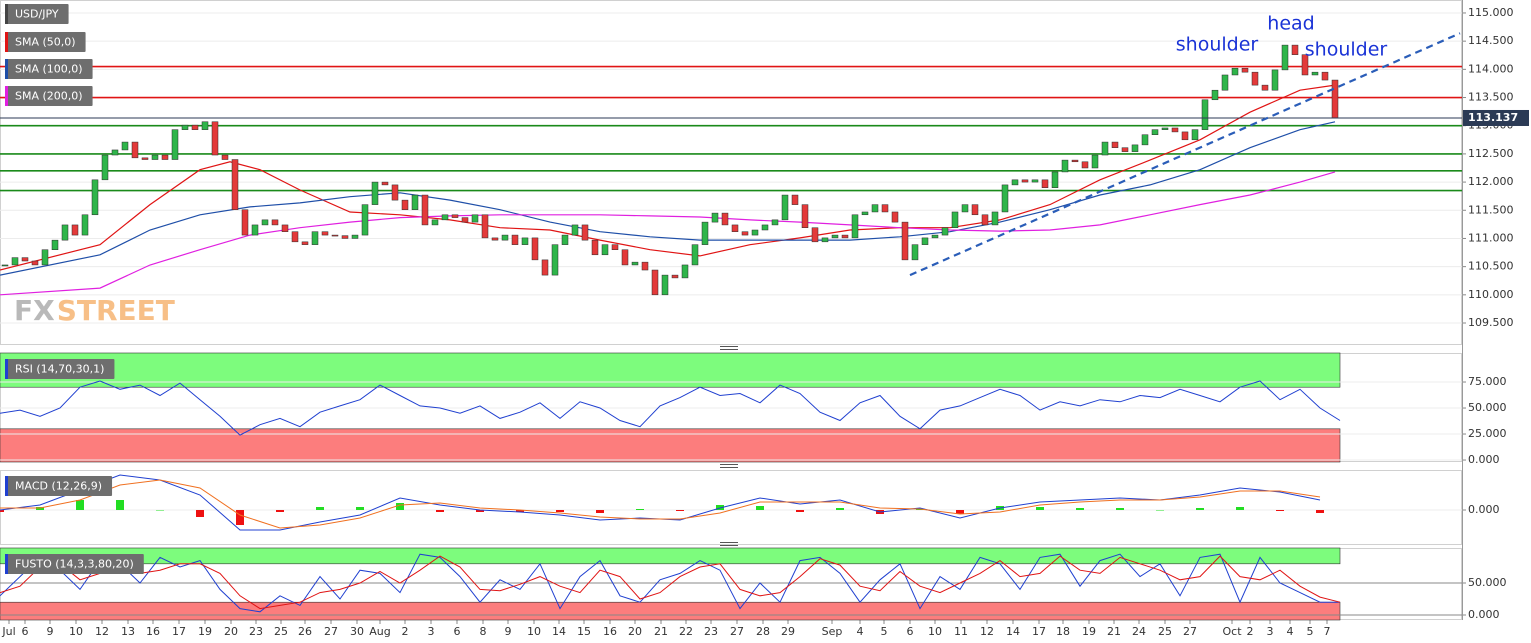  Describe the element at coordinates (832, 631) in the screenshot. I see `x-tick-label: Sep` at that location.